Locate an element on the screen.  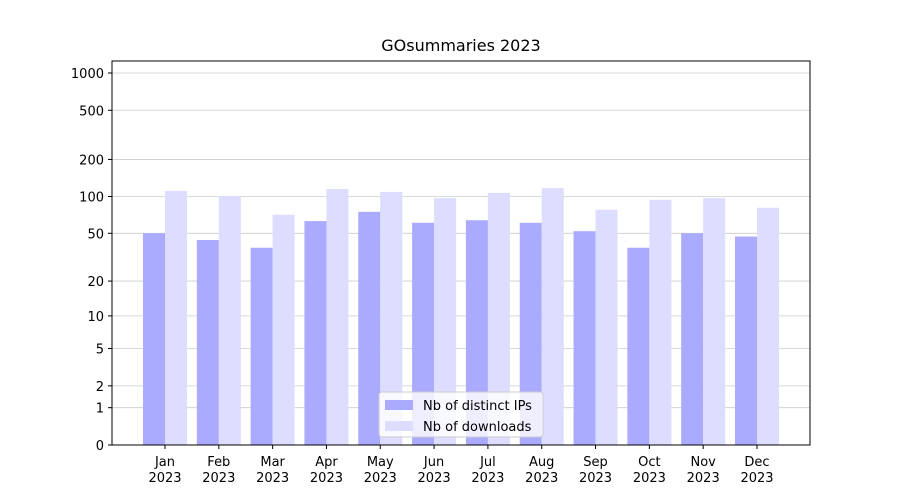
legend-box is located at coordinates (461, 414).